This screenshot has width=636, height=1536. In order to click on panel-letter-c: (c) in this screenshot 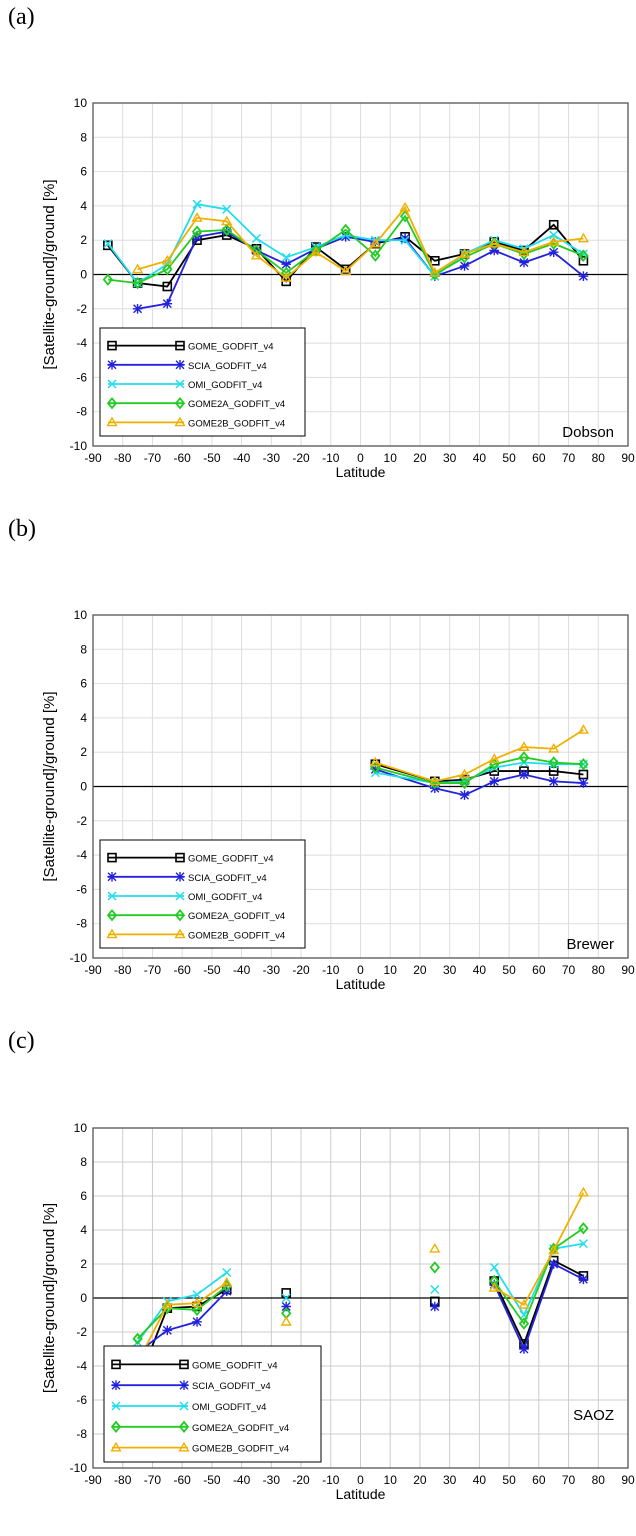, I will do `click(21, 1041)`.